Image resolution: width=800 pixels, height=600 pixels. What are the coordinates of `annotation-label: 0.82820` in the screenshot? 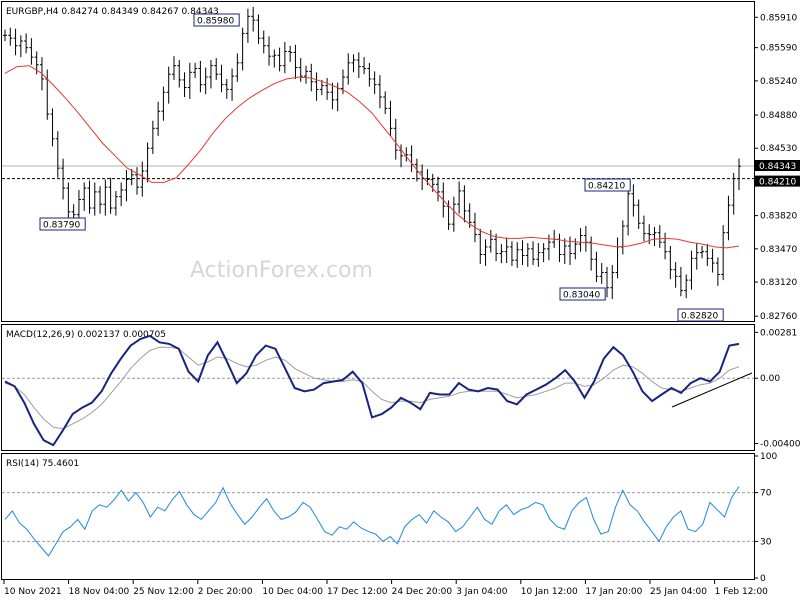 It's located at (699, 317).